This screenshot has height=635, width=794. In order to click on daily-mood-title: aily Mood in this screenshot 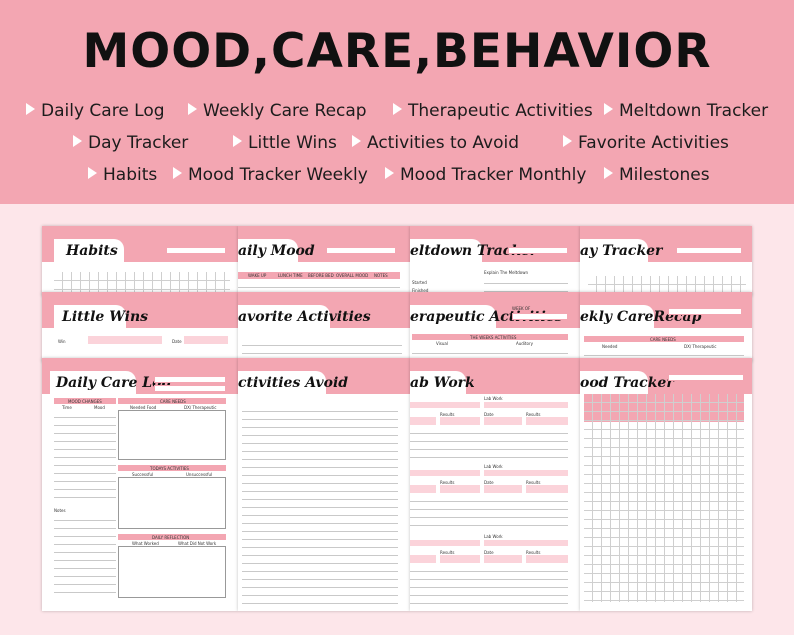, I will do `click(276, 251)`.